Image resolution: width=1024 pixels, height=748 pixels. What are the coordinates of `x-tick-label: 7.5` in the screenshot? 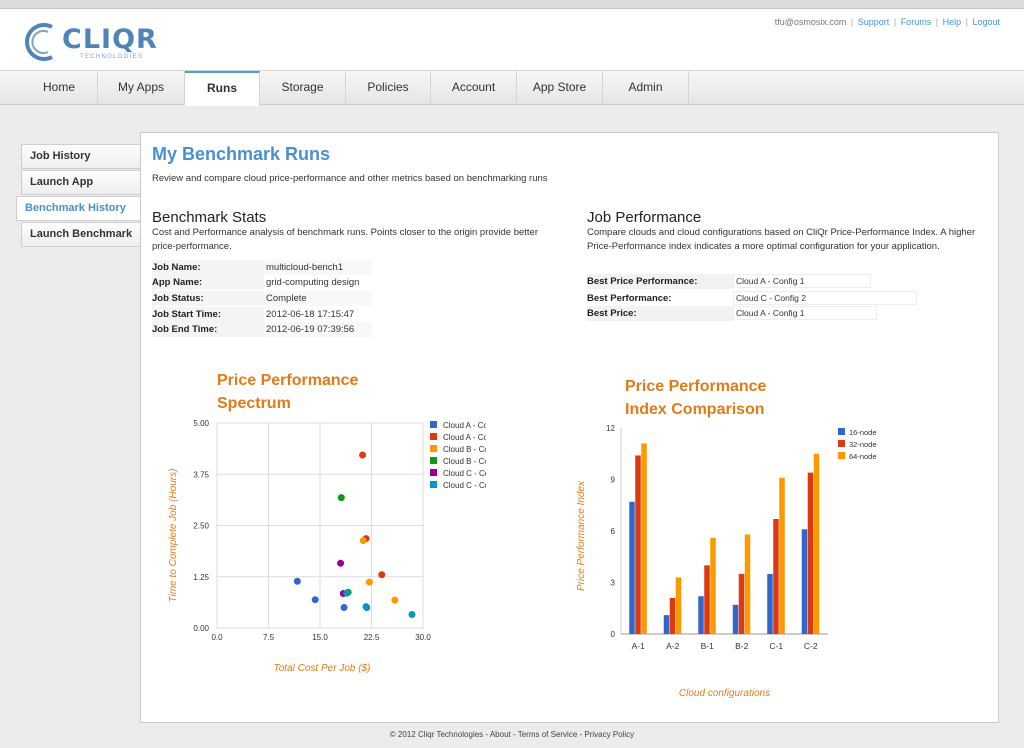 It's located at (269, 637).